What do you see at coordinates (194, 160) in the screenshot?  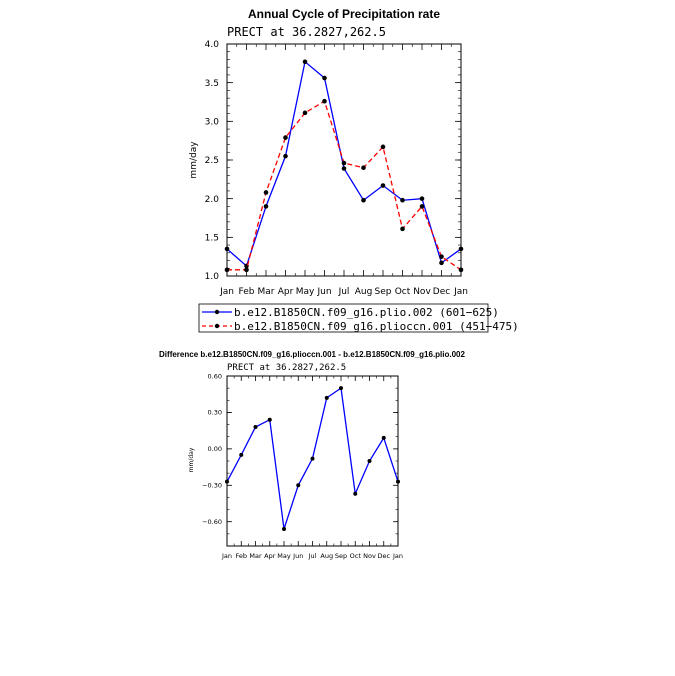 I see `chart1-ylabel: mm/day` at bounding box center [194, 160].